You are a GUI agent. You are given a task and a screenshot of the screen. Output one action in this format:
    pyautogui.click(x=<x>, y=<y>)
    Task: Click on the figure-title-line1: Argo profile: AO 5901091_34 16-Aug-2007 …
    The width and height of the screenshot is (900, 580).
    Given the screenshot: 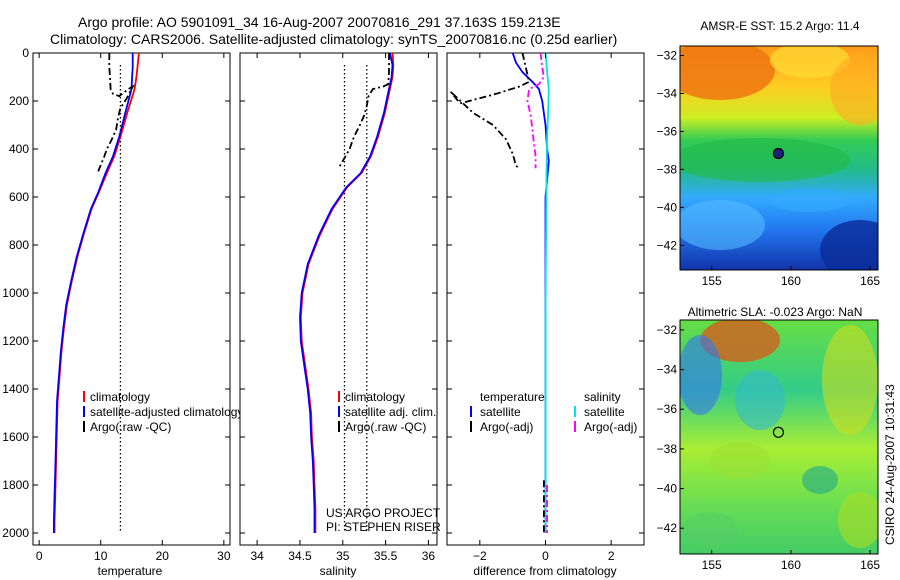 What is the action you would take?
    pyautogui.click(x=319, y=22)
    